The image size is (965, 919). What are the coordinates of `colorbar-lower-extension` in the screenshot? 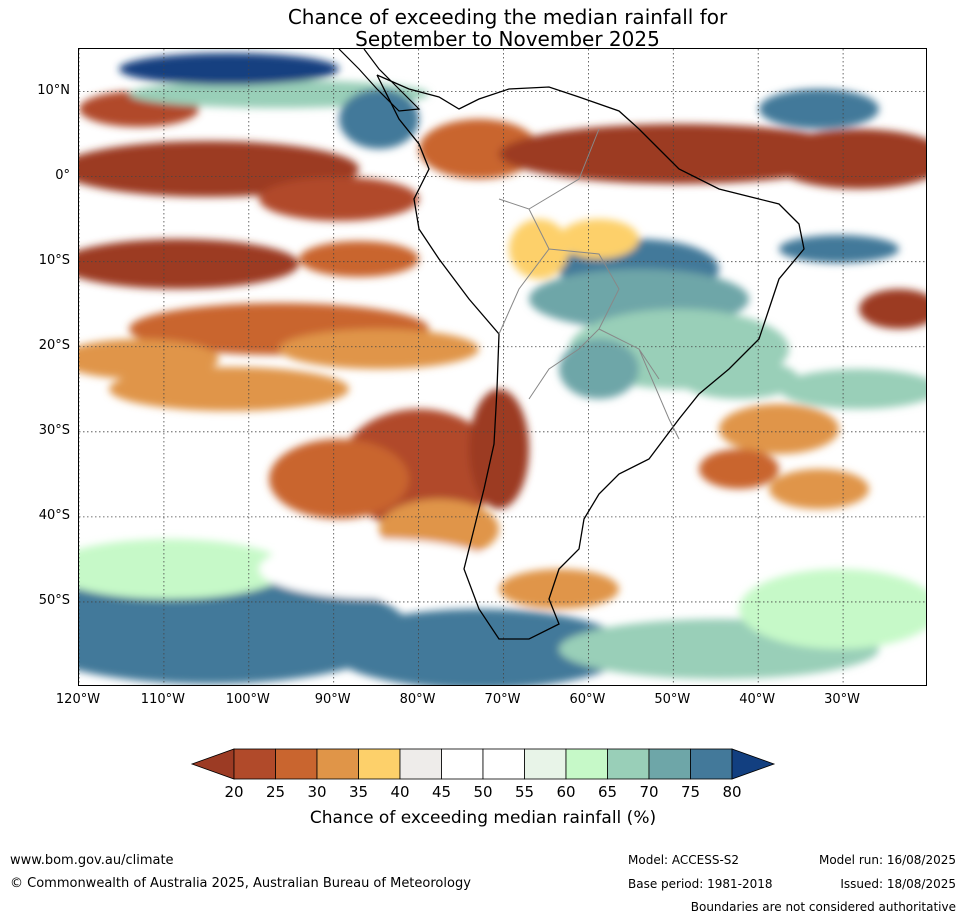 It's located at (212, 764).